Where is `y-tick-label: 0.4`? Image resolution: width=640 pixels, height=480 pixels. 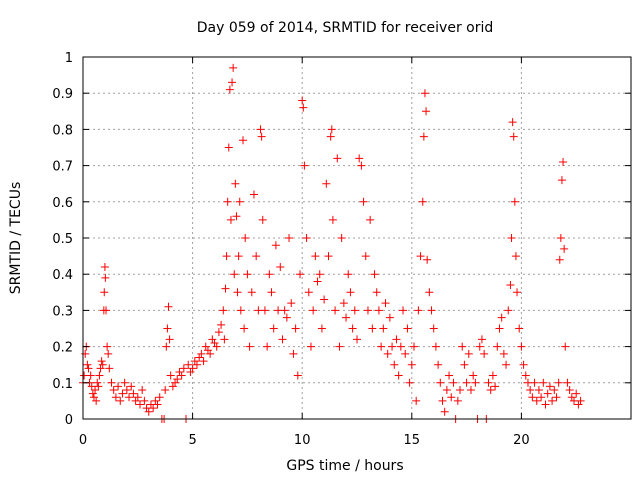
y-tick-label: 0.4 is located at coordinates (62, 275).